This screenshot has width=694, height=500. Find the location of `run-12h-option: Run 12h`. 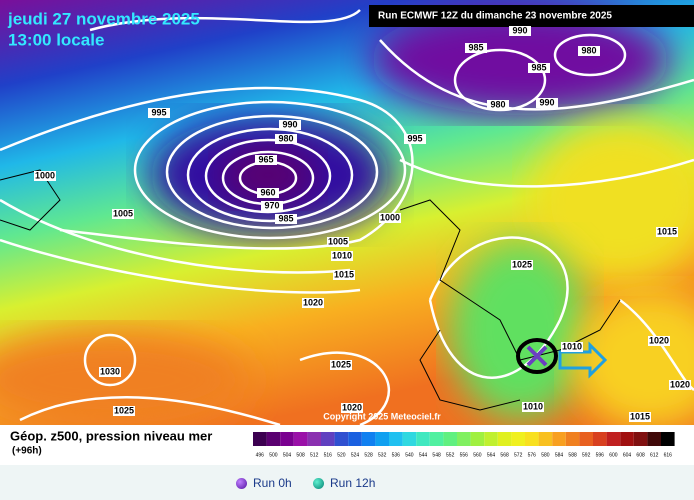

run-12h-option: Run 12h is located at coordinates (344, 483).